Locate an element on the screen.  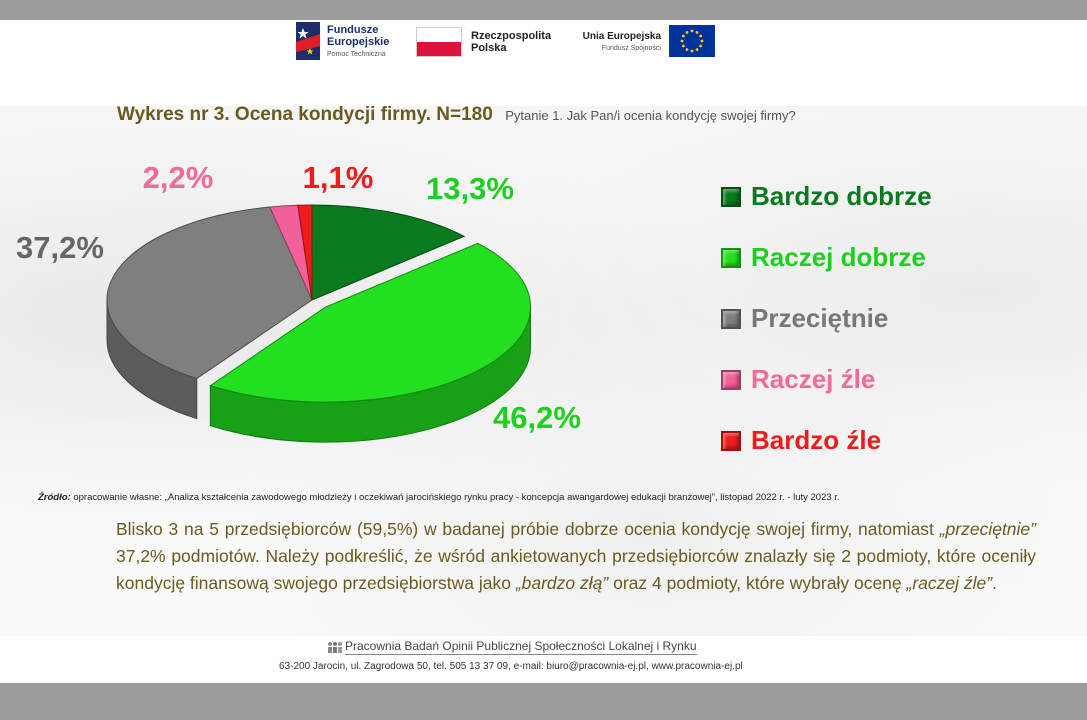
pl-logo-text: Rzeczpospolita Polska is located at coordinates (511, 42).